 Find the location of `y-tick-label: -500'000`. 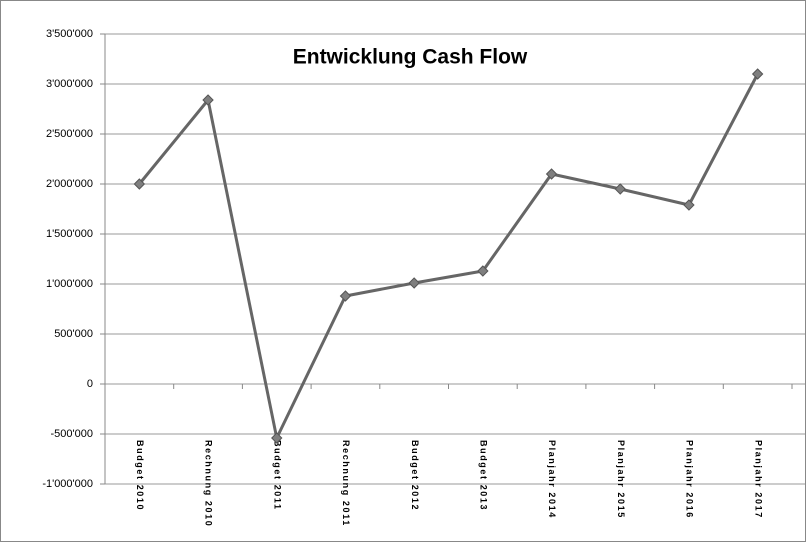

y-tick-label: -500'000 is located at coordinates (72, 434).